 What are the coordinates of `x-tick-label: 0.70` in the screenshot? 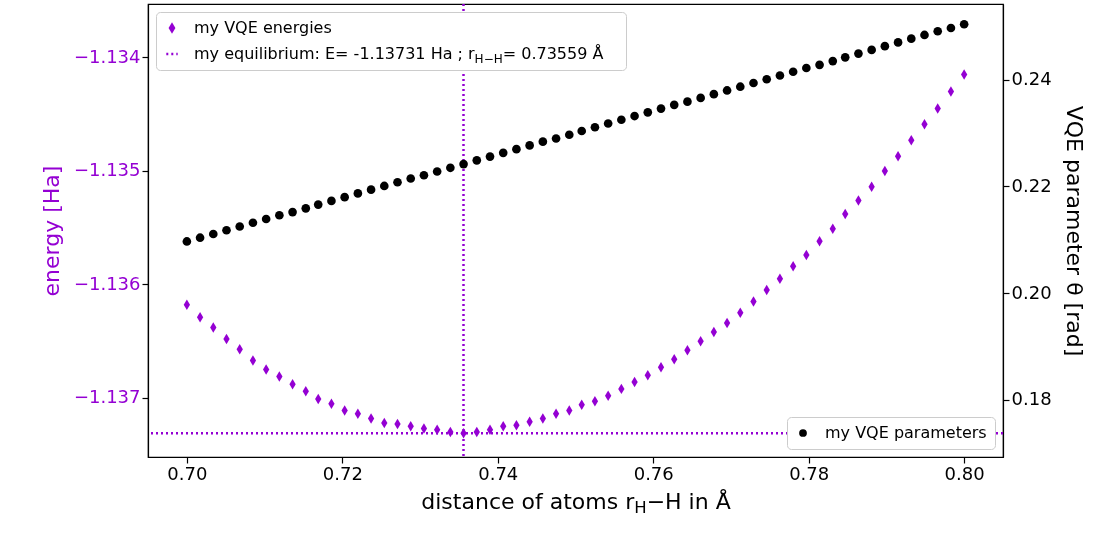 It's located at (187, 473).